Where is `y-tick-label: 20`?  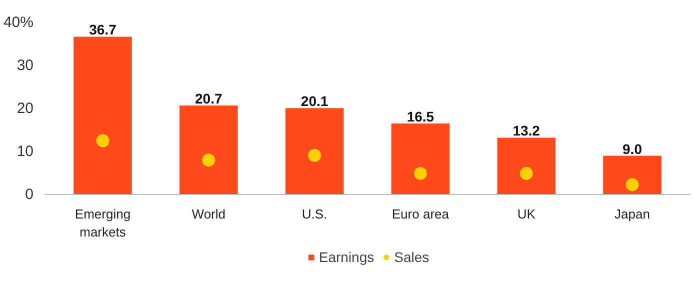
y-tick-label: 20 is located at coordinates (25, 108).